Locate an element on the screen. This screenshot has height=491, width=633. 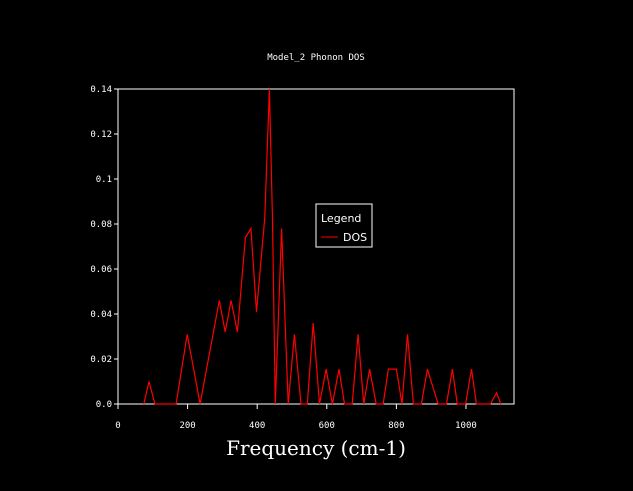
x-tick-label: 200 is located at coordinates (187, 426).